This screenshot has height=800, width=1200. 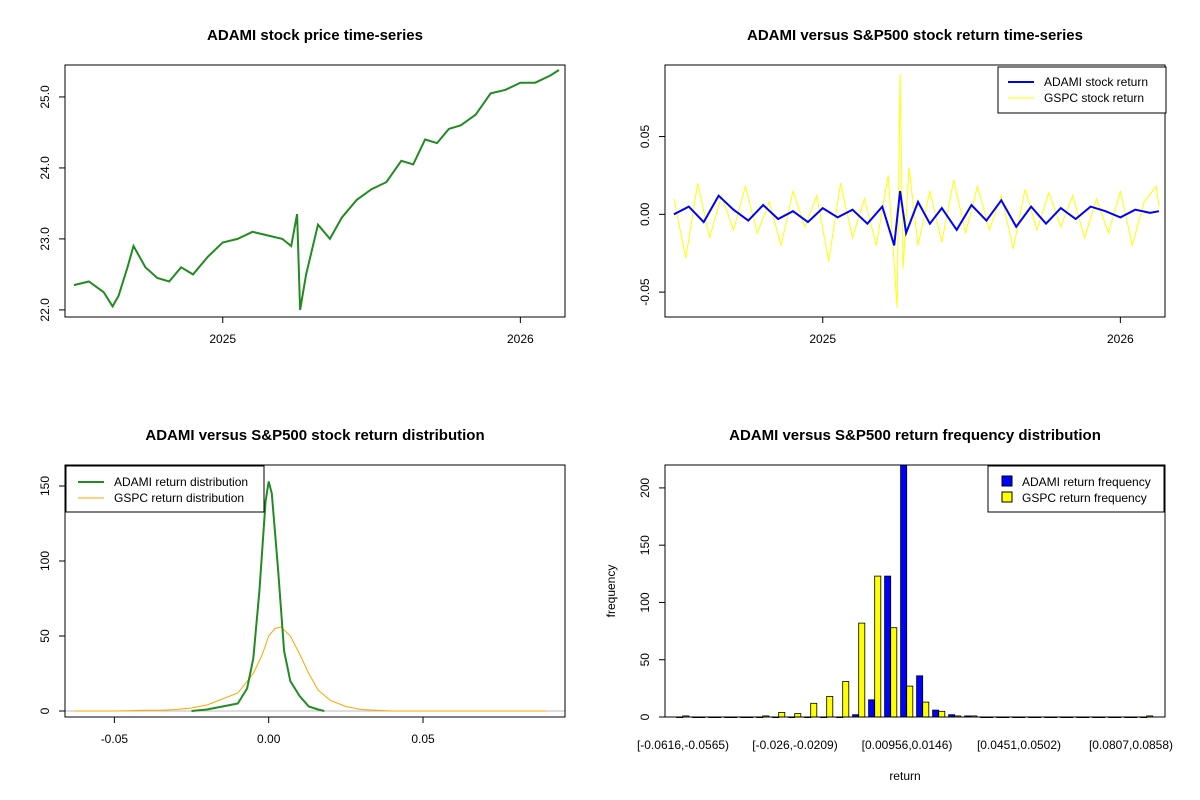 I want to click on frequency-xtick-label: [0.00956,0.0146), so click(x=907, y=745).